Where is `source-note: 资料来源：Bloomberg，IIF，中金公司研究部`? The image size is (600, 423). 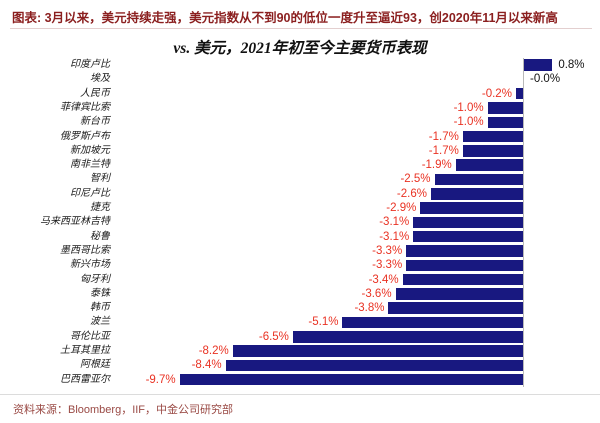 source-note: 资料来源：Bloomberg，IIF，中金公司研究部 is located at coordinates (123, 410).